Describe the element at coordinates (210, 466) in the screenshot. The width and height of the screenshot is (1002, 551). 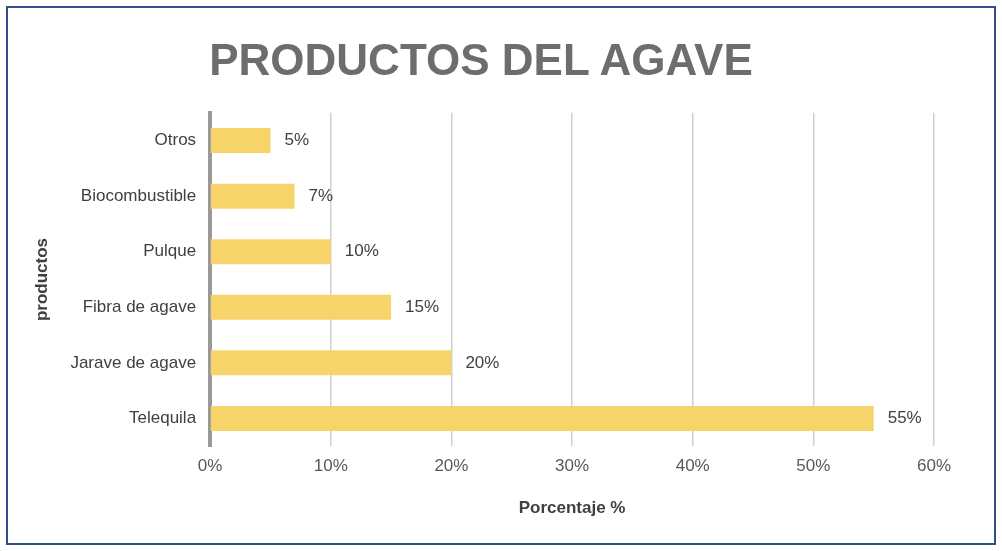
I see `x-tick-label: 0%` at that location.